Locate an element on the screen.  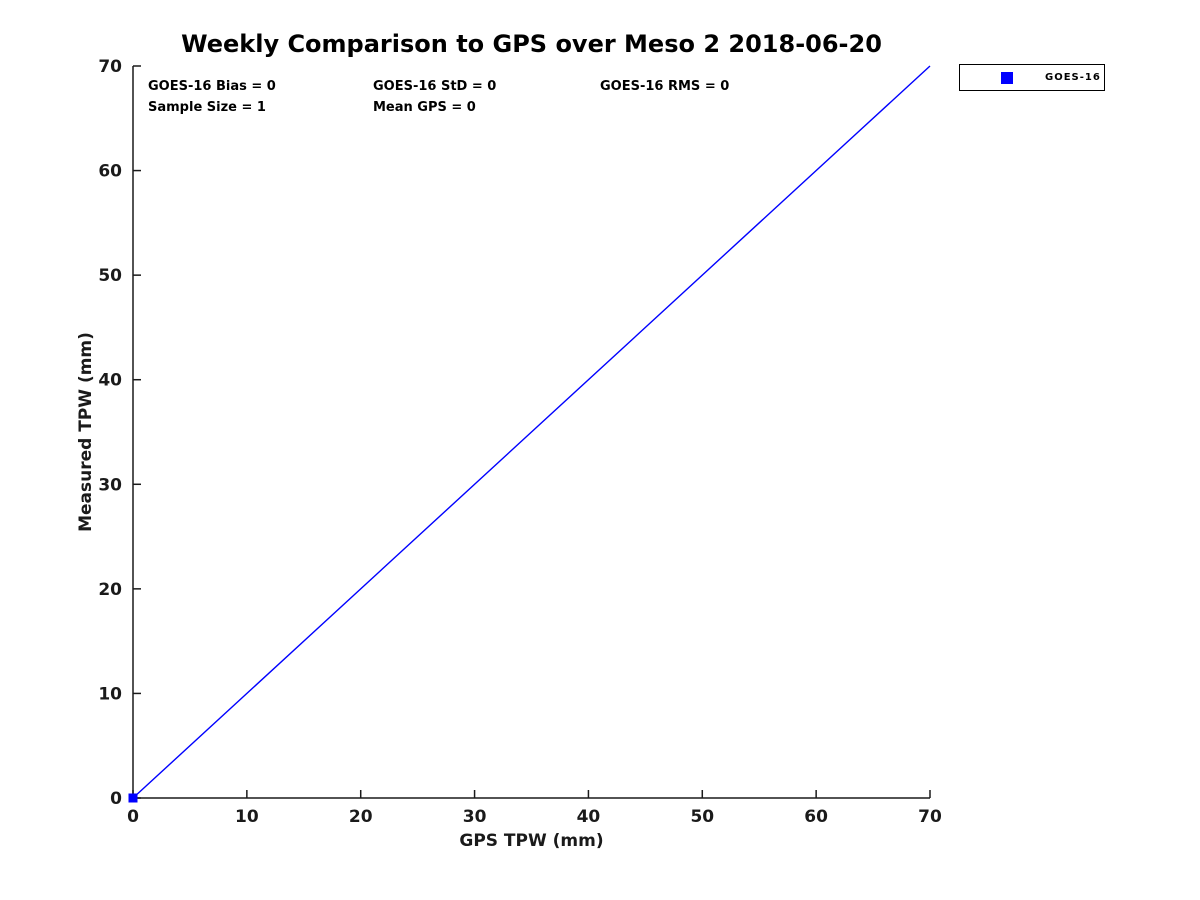
stat-annotation-rms: GOES-16 RMS = 0 is located at coordinates (665, 86).